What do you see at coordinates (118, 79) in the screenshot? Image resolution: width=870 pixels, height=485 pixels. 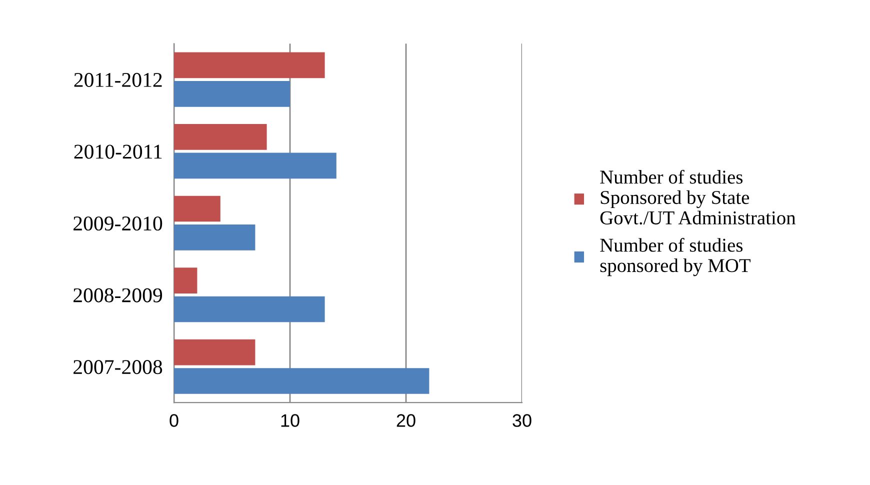 I see `y-tick-label: 2011-2012` at bounding box center [118, 79].